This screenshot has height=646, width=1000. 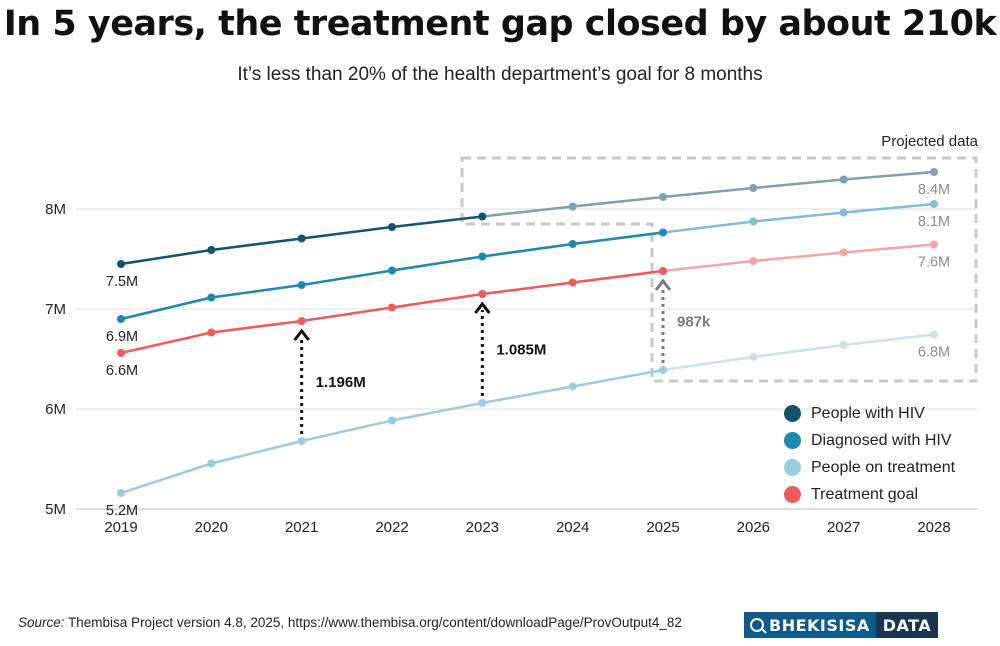 What do you see at coordinates (391, 527) in the screenshot?
I see `x-tick-label: 2022` at bounding box center [391, 527].